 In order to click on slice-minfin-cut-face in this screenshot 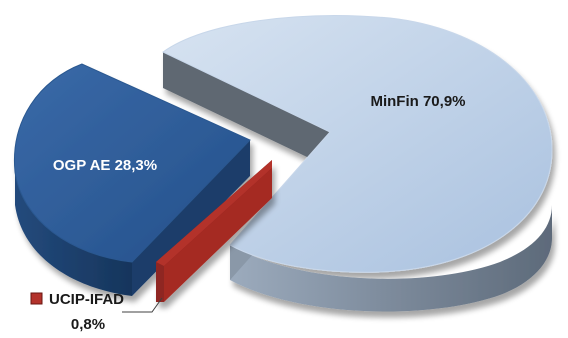, I will do `click(246, 110)`.